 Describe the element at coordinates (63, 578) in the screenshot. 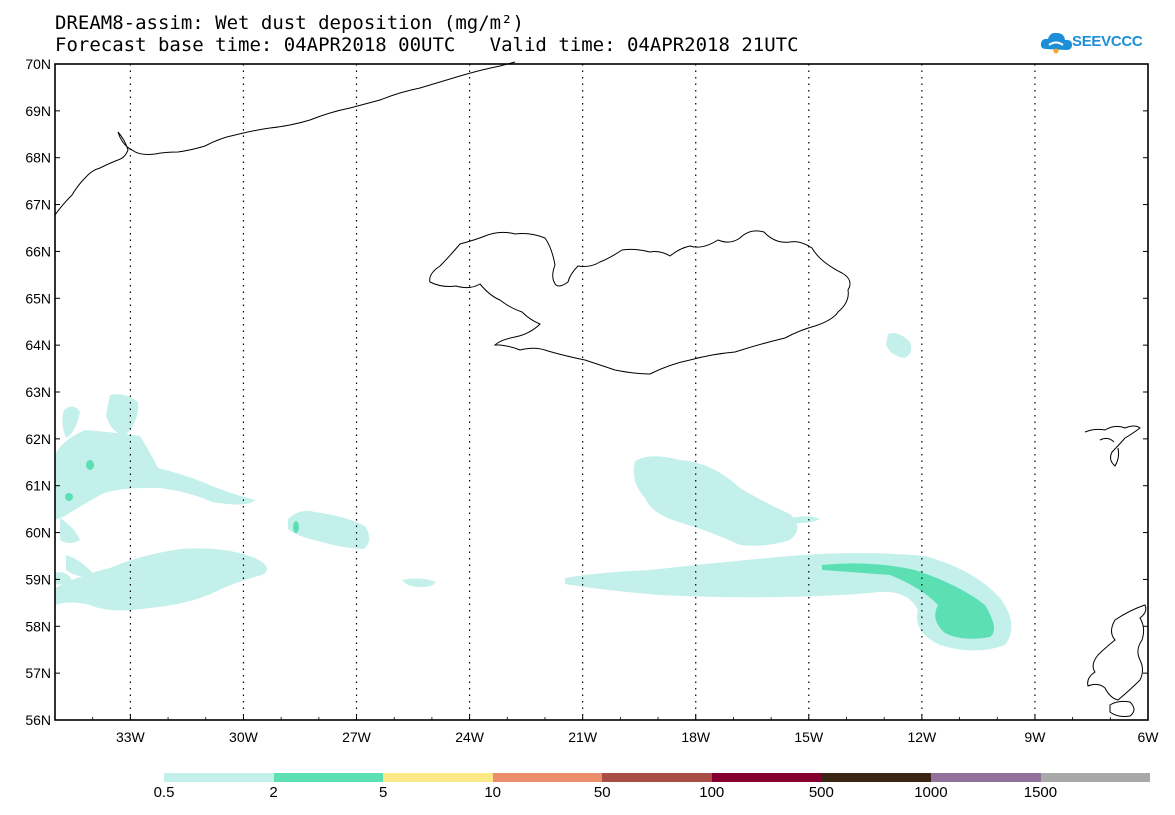

I see `deposition-area-southwest-dot` at that location.